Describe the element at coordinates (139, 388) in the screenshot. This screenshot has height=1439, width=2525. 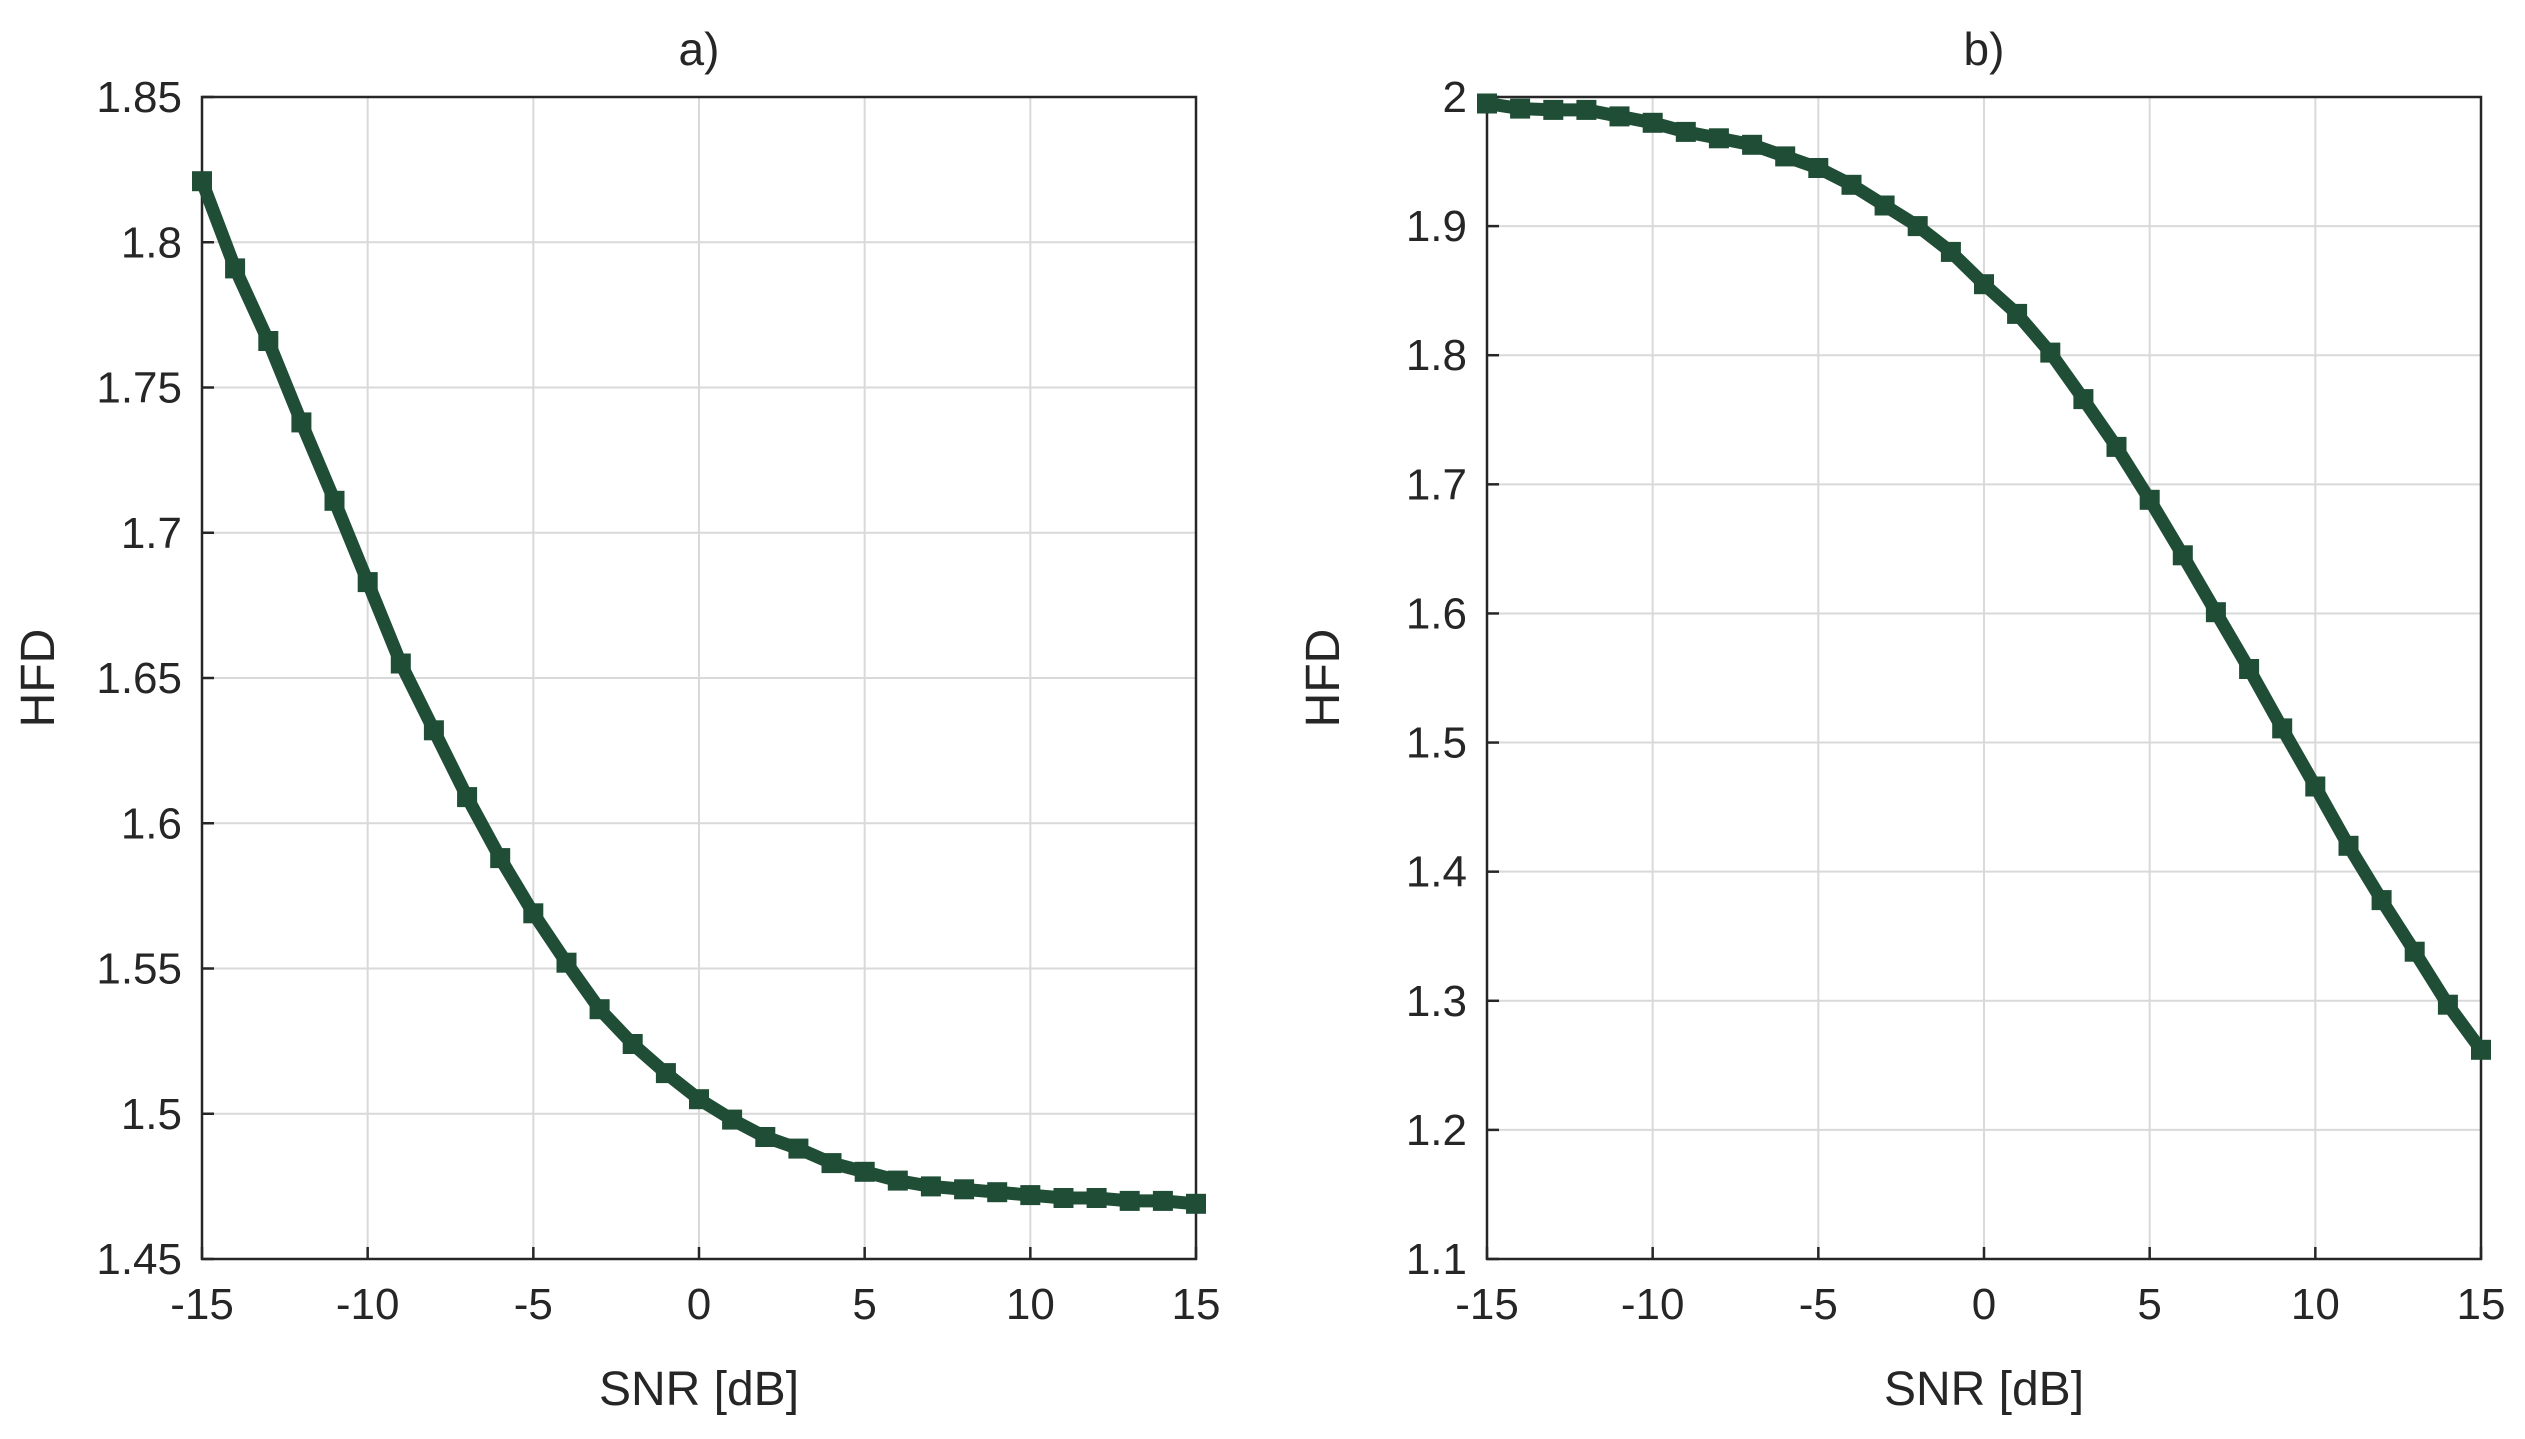
I see `panel-a-y-tick-label: 1.75` at that location.